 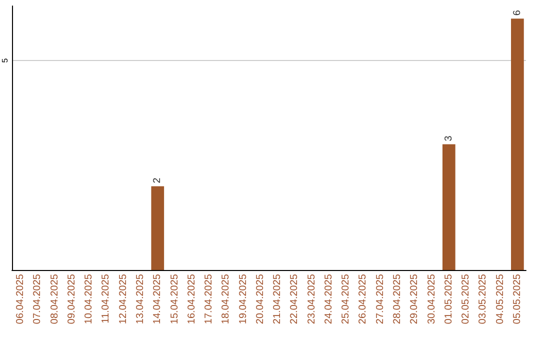 I want to click on x-tick-label: 15.04.2025, so click(x=174, y=299).